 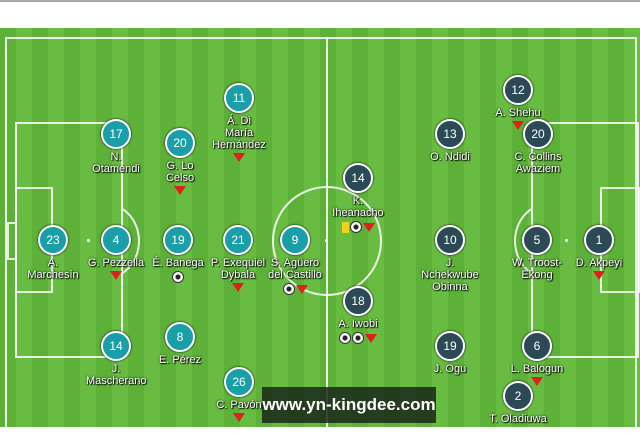 I want to click on player-label: J. Ogu, so click(x=450, y=369).